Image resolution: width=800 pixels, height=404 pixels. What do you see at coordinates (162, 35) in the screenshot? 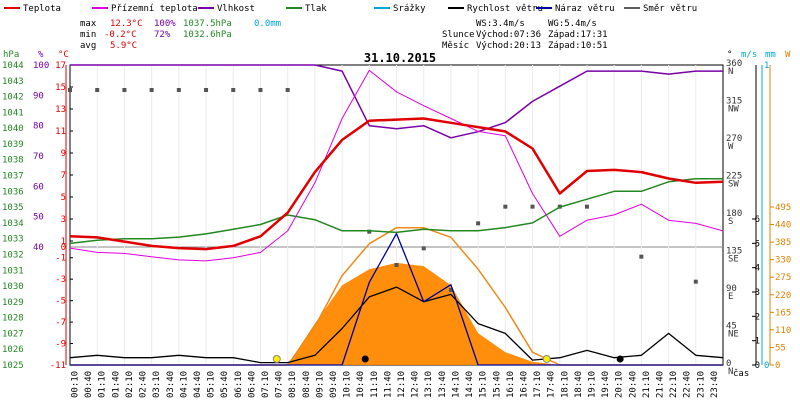
I see `stat-min-hum: 72%` at bounding box center [162, 35].